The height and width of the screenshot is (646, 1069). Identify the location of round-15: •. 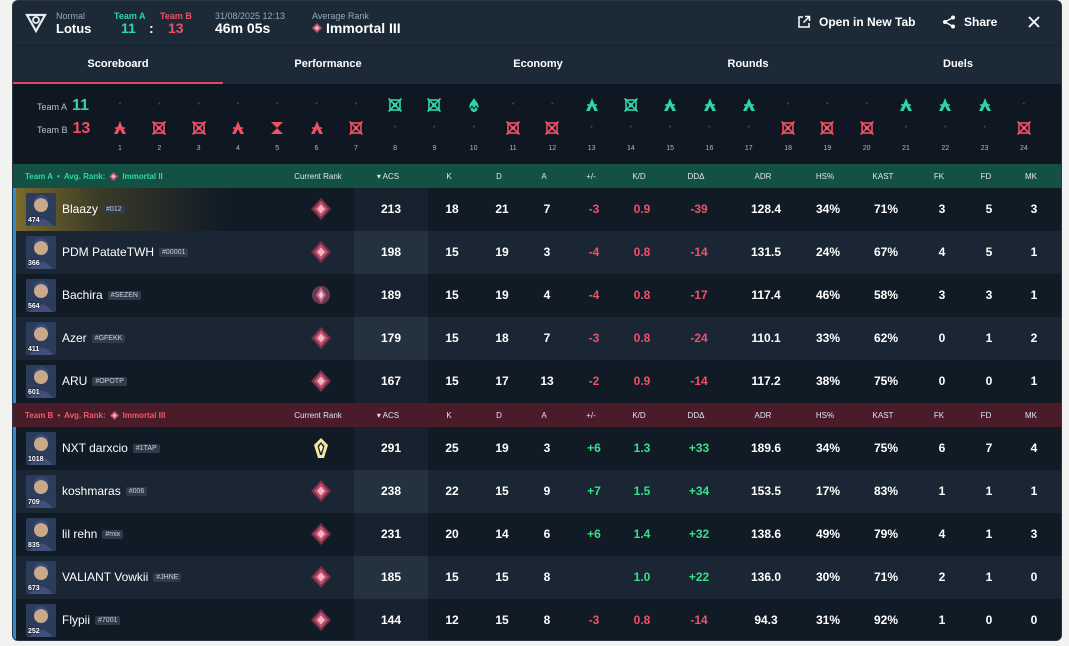
(670, 116).